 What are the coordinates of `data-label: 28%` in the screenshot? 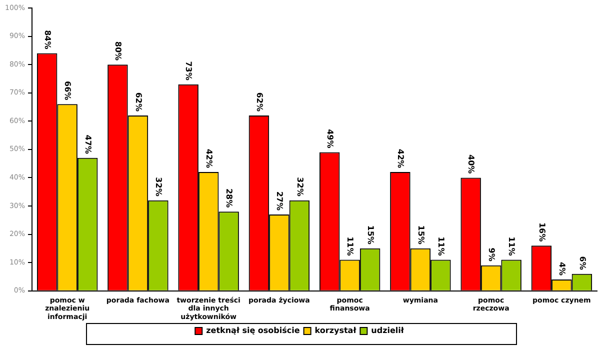 It's located at (229, 198).